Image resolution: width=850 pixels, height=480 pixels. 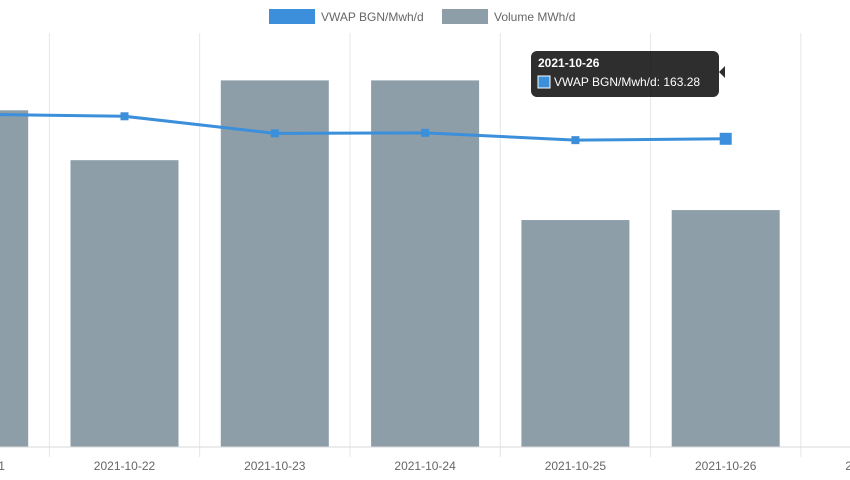 I want to click on tooltip-value-text: VWAP BGN/Mwh/d: 163.28, so click(x=627, y=82).